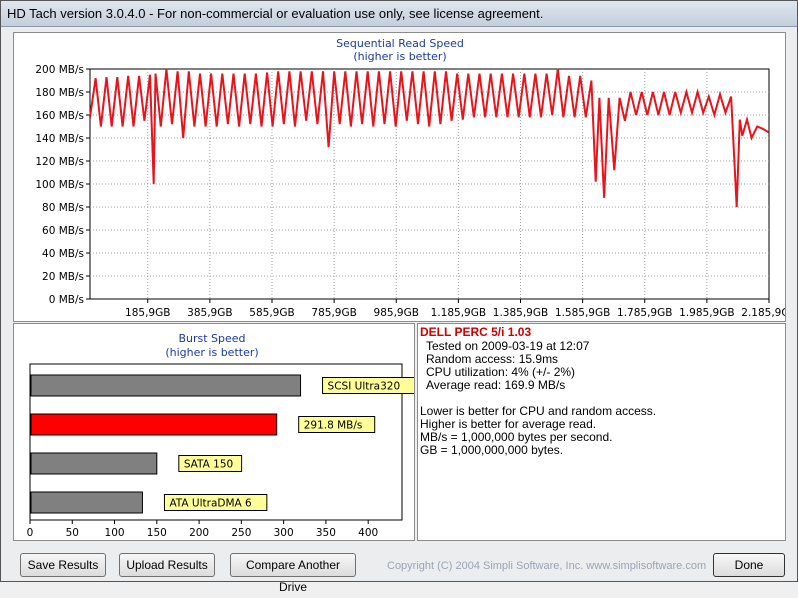 The width and height of the screenshot is (798, 598). I want to click on x-tick-label: 300, so click(284, 533).